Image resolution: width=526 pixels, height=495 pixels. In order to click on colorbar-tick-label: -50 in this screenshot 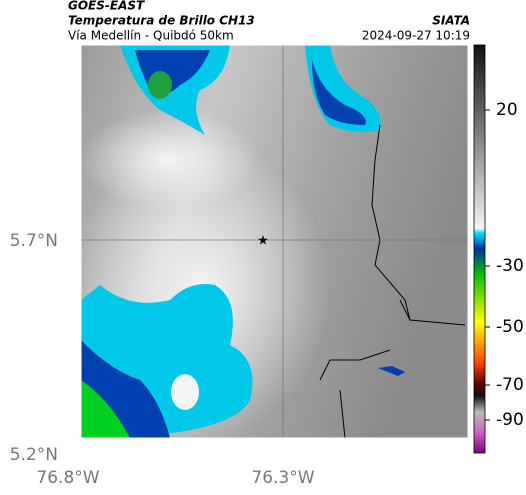, I will do `click(510, 327)`.